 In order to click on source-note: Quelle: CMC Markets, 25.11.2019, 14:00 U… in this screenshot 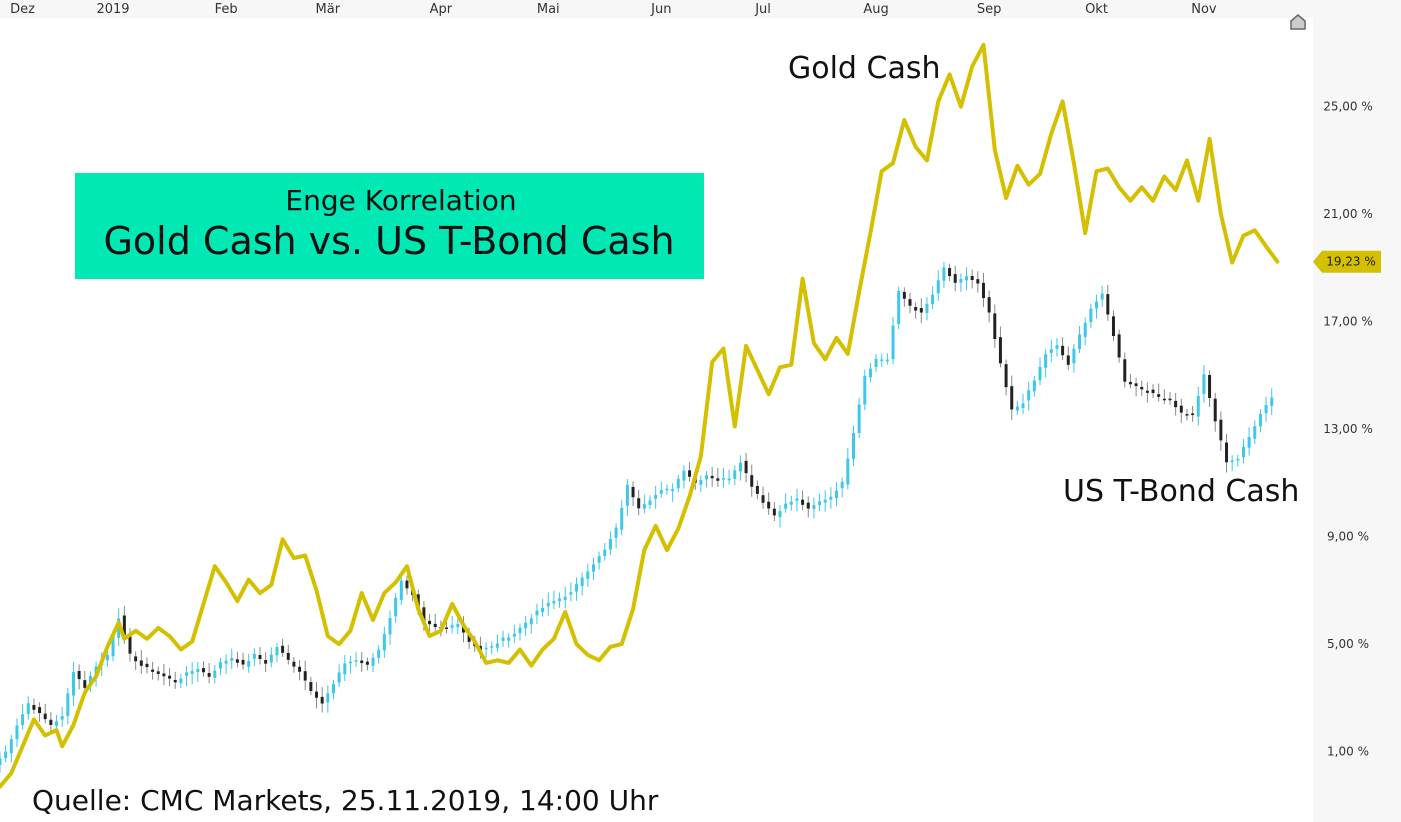, I will do `click(345, 800)`.